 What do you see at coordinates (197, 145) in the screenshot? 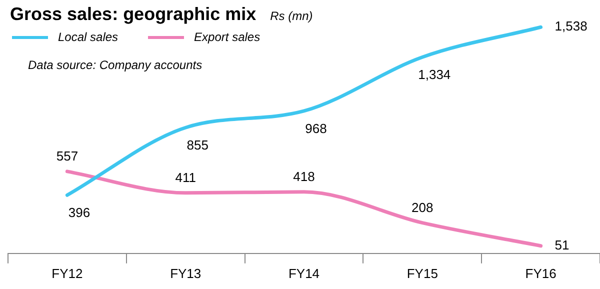
I see `data-label: 855` at bounding box center [197, 145].